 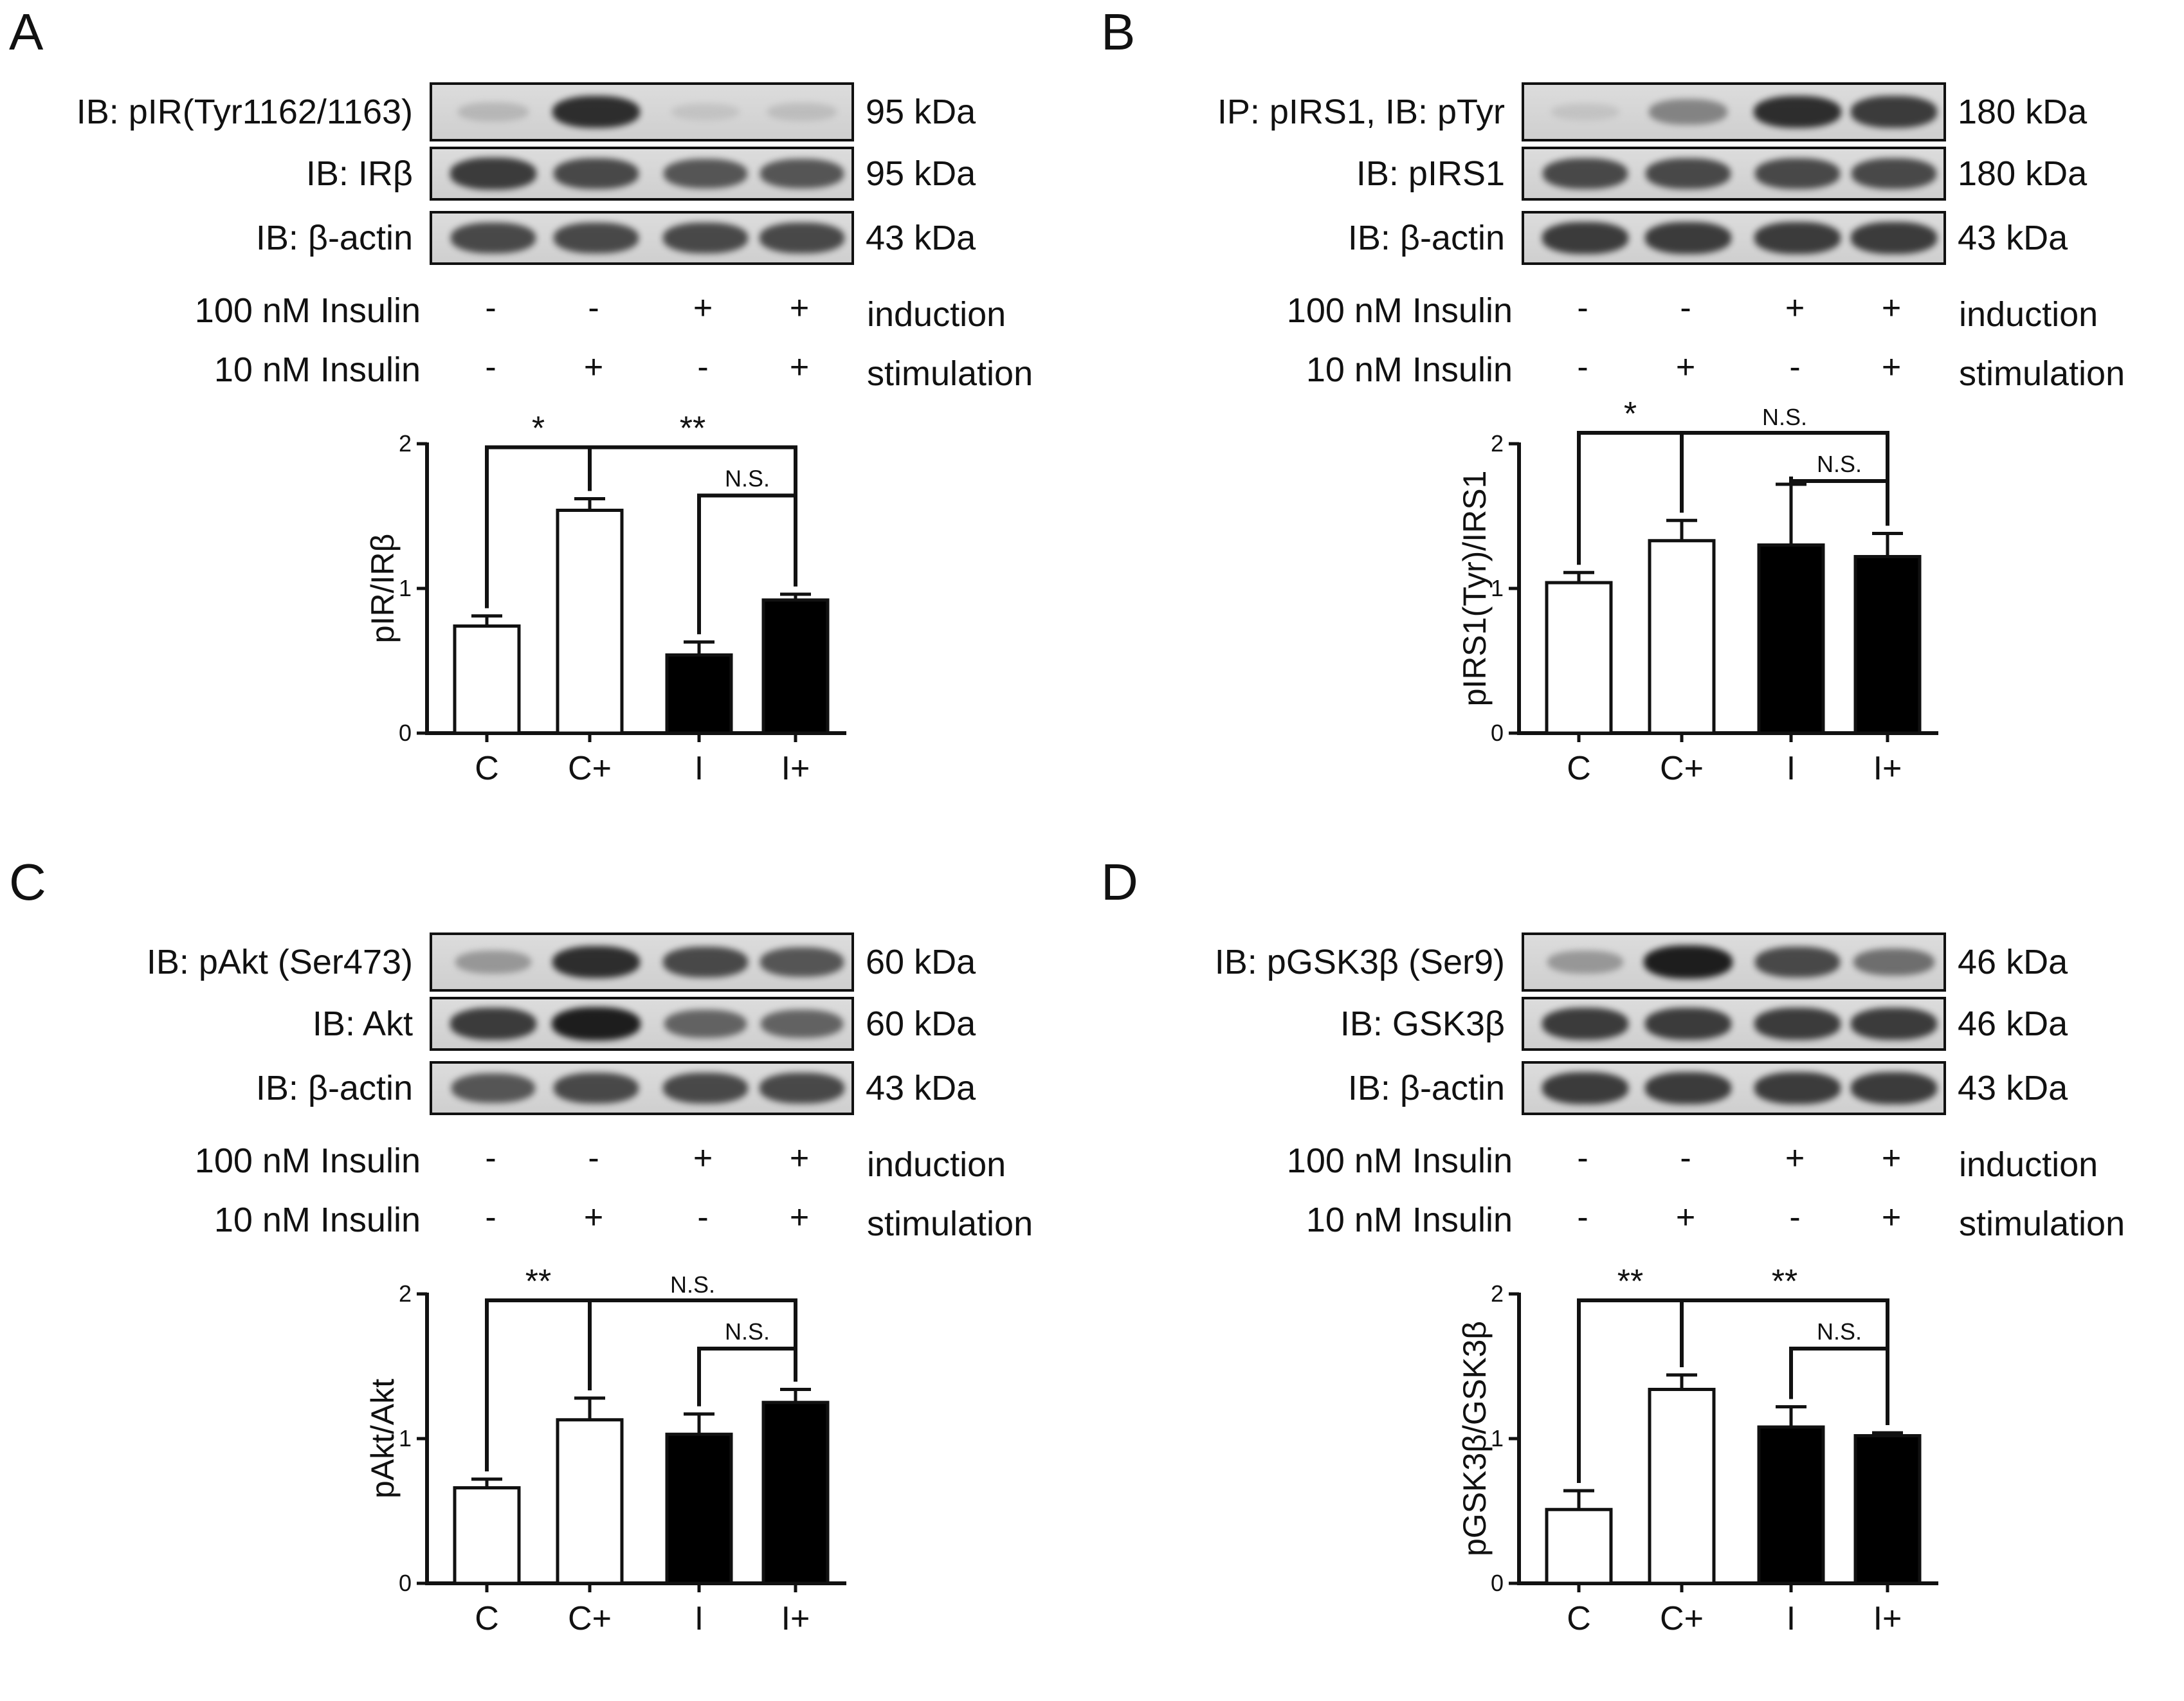 I want to click on bar-chart: 0 1 2 pAkt/Akt C C+ I I+ ** N.S. N.S., so click(x=605, y=1450).